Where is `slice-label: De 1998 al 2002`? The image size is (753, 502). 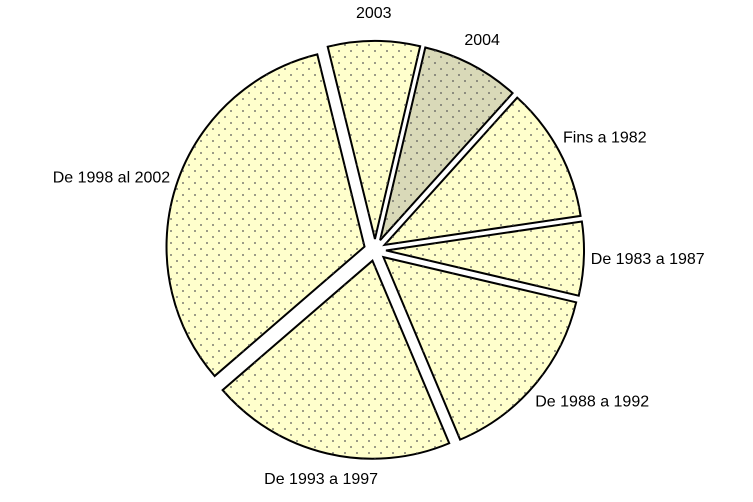
slice-label: De 1998 al 2002 is located at coordinates (112, 177).